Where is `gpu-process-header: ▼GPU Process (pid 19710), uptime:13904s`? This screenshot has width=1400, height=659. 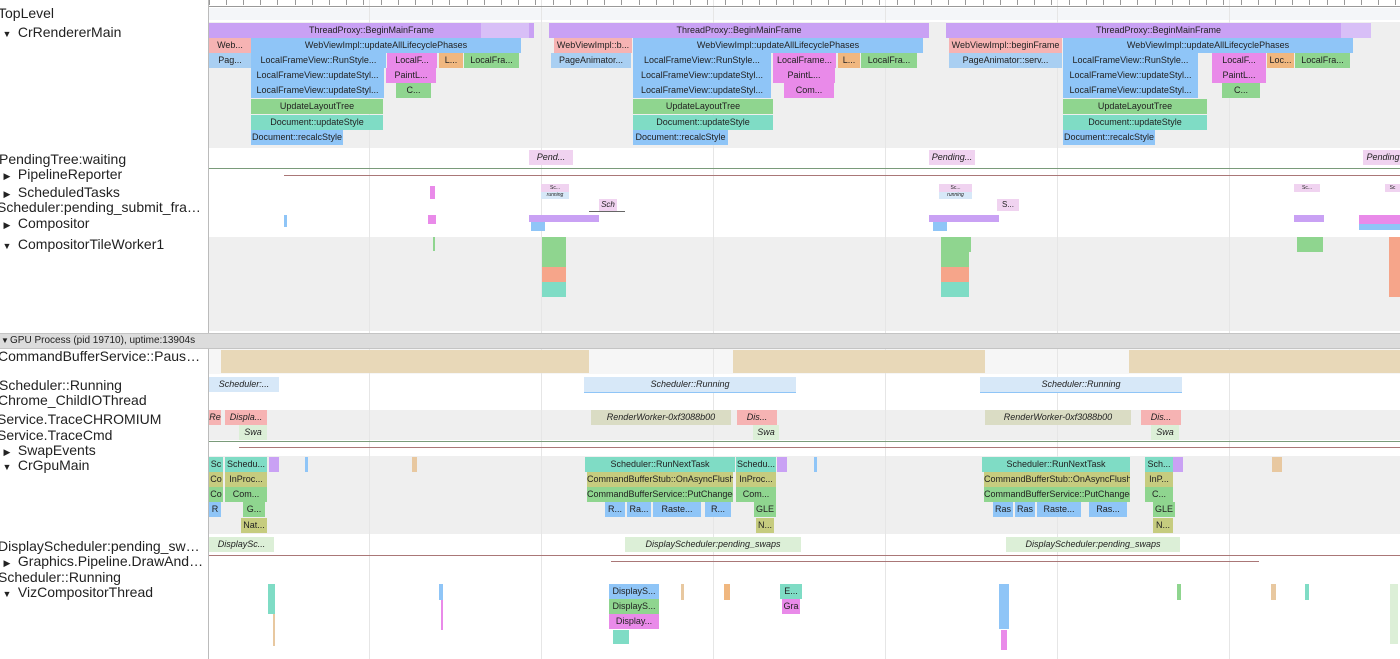
gpu-process-header: ▼GPU Process (pid 19710), uptime:13904s is located at coordinates (700, 341).